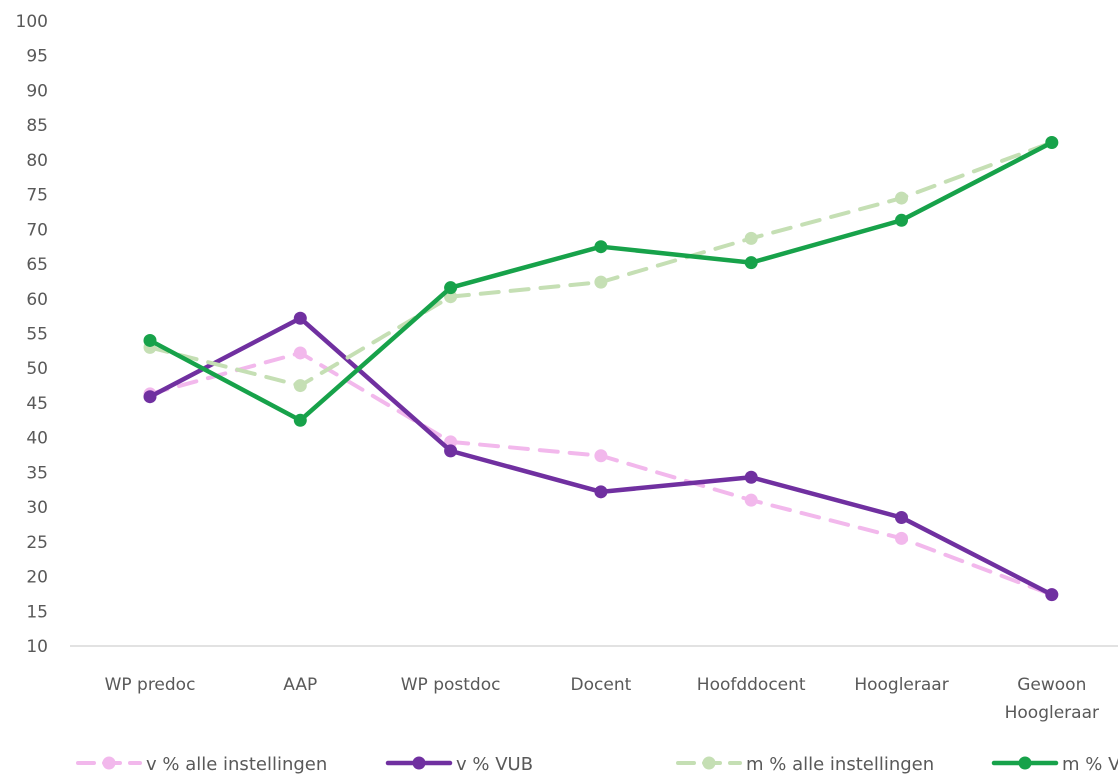 This screenshot has width=1118, height=782. What do you see at coordinates (37, 91) in the screenshot?
I see `y-tick-label: 90` at bounding box center [37, 91].